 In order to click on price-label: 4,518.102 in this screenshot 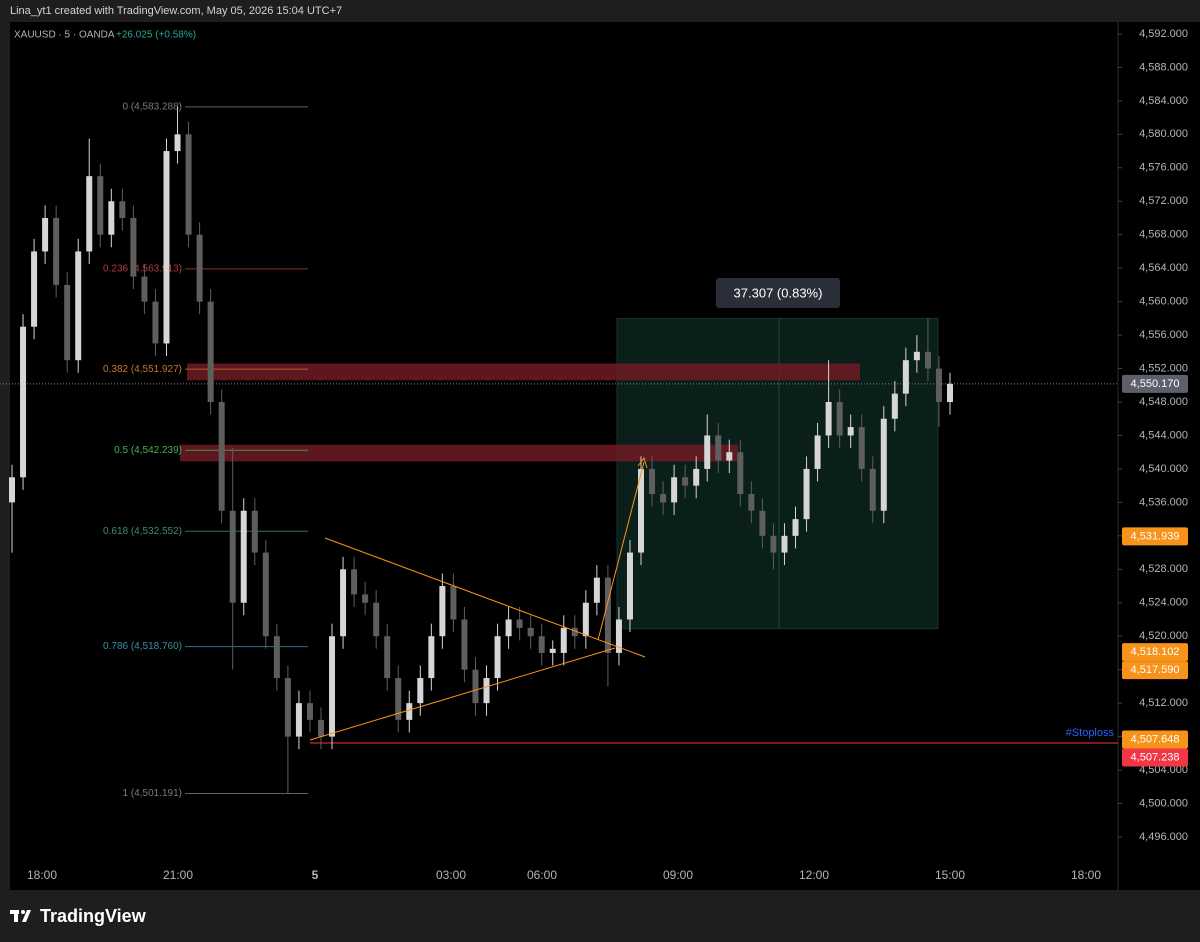, I will do `click(1155, 652)`.